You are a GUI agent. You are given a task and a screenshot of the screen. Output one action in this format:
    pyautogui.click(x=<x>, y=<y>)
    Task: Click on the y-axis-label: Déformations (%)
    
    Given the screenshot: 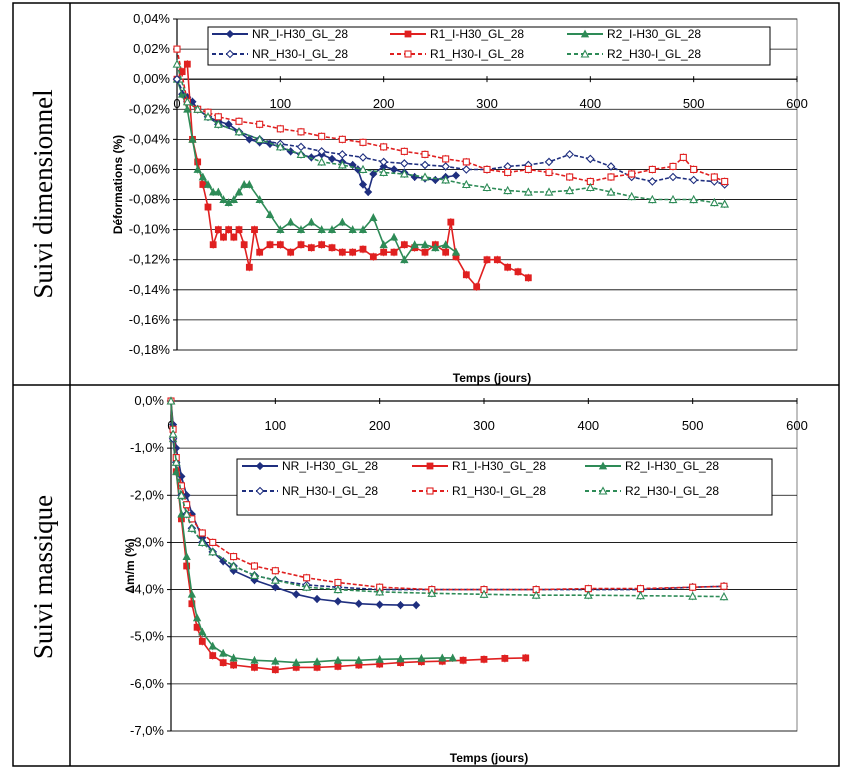 What is the action you would take?
    pyautogui.click(x=118, y=184)
    